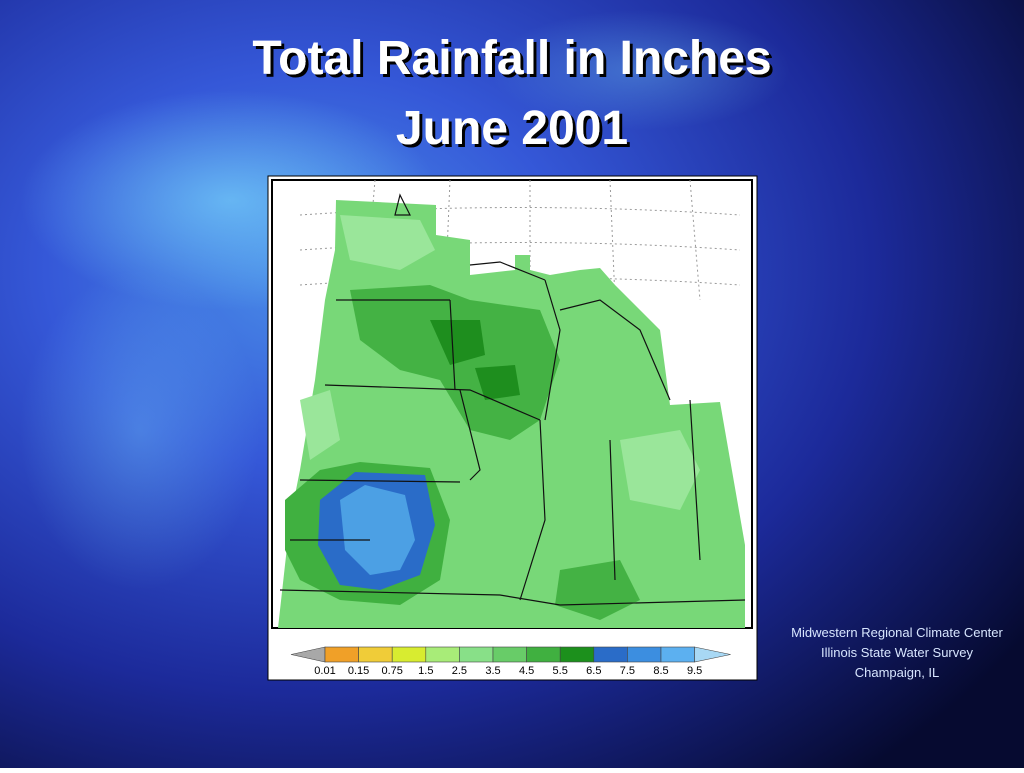 The image size is (1024, 773). I want to click on title: Total Rainfall in Inches, so click(511, 58).